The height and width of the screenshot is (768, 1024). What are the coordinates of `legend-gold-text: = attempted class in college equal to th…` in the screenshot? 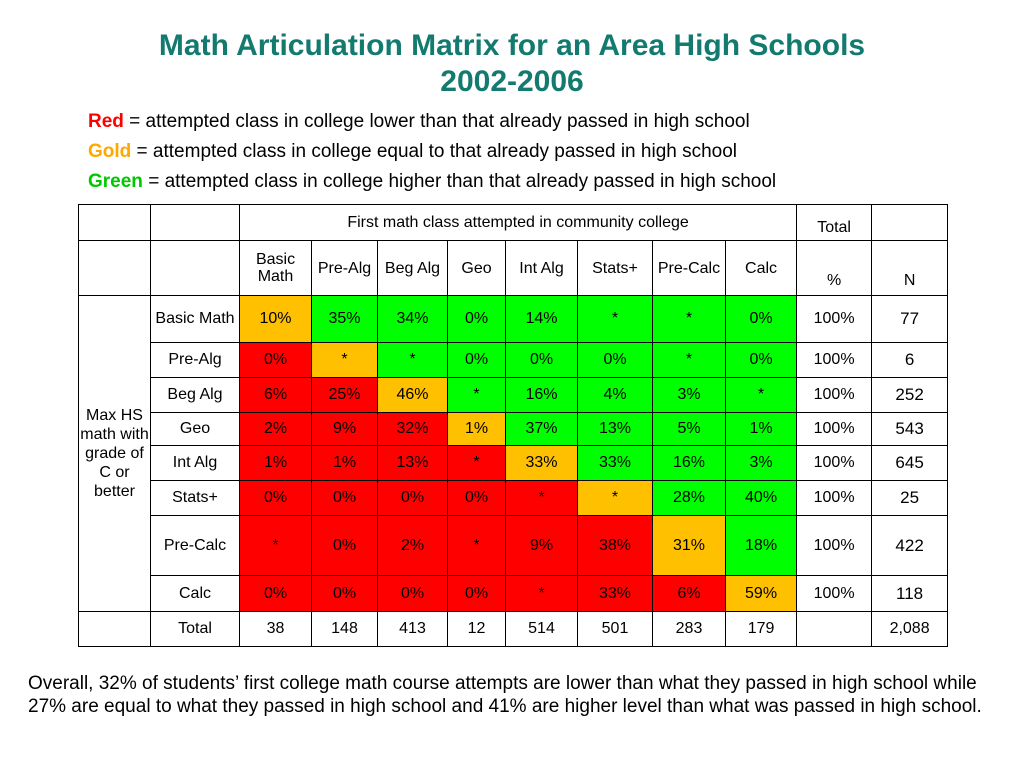 It's located at (434, 151).